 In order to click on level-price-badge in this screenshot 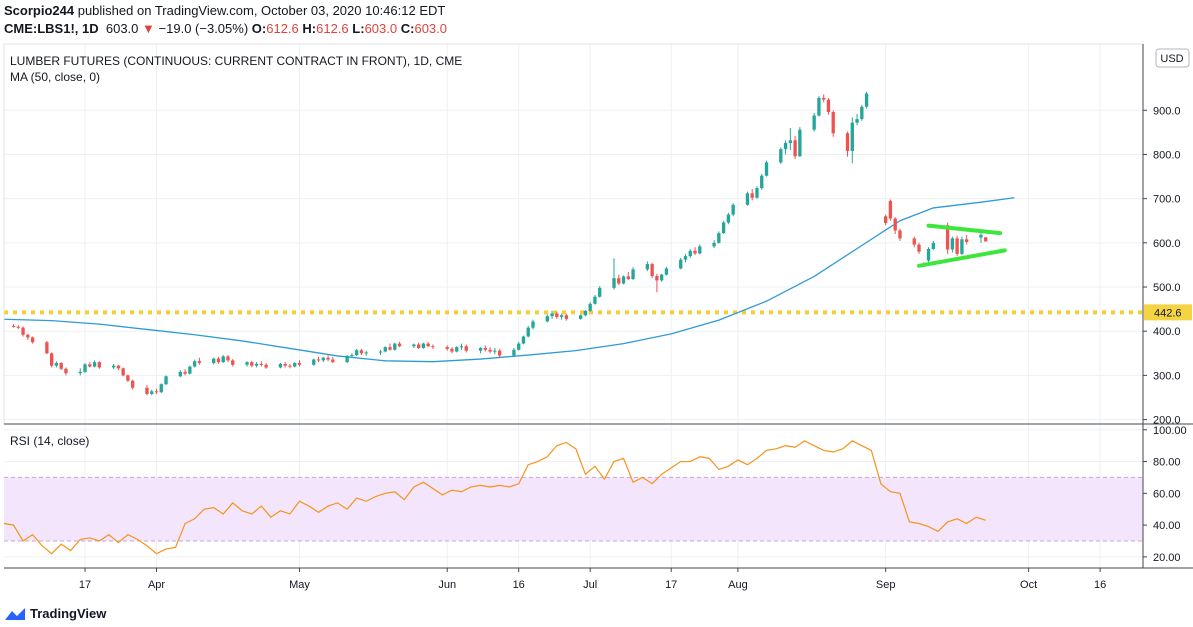, I will do `click(1168, 312)`.